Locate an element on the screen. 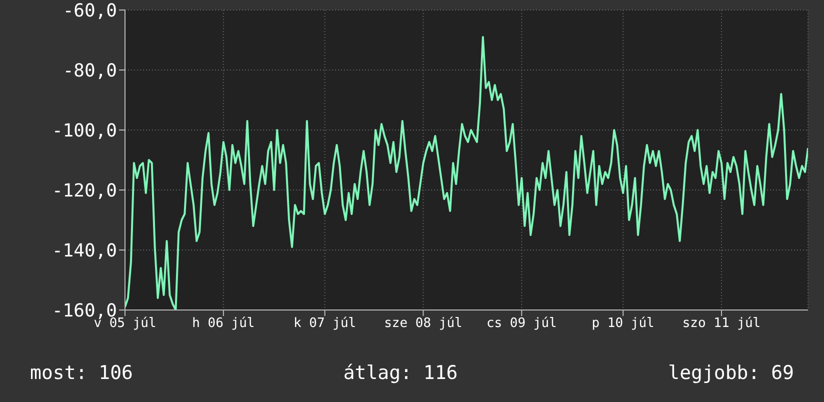 Image resolution: width=824 pixels, height=402 pixels. text: legjobb: 69 is located at coordinates (731, 373).